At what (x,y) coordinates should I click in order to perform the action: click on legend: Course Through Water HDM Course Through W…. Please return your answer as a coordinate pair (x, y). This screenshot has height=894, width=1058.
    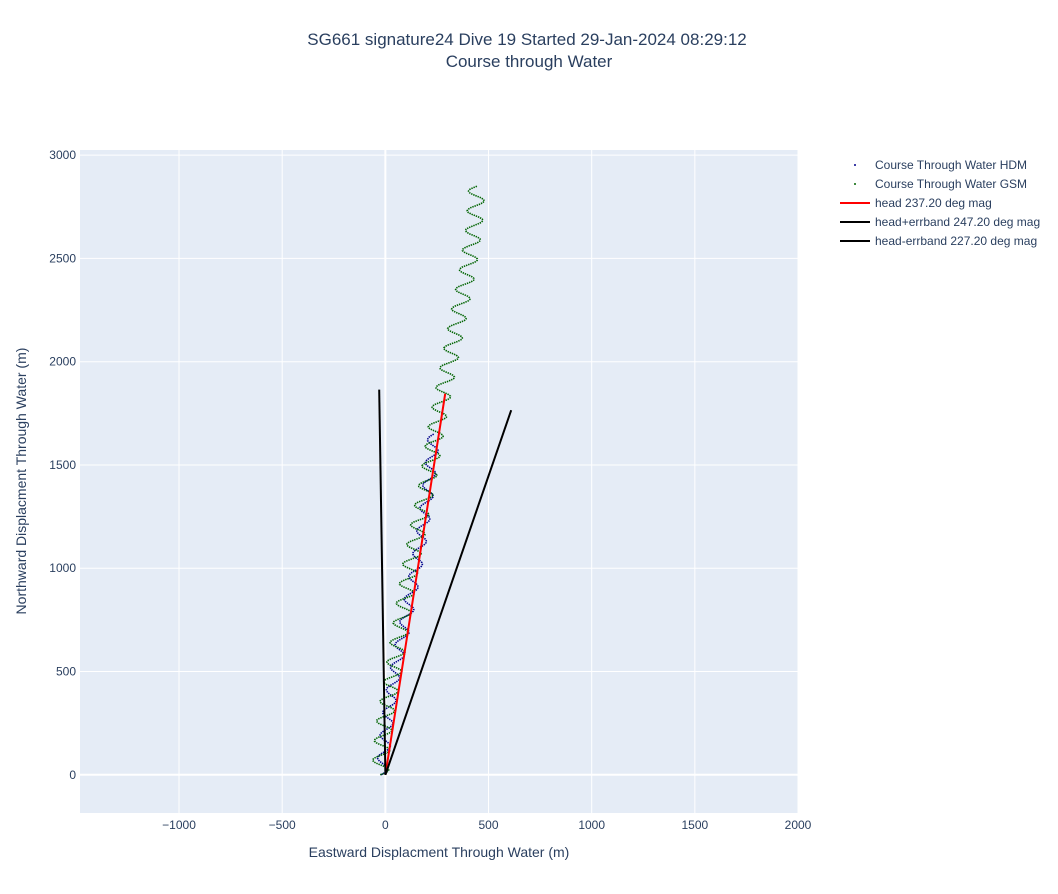
    Looking at the image, I should click on (940, 203).